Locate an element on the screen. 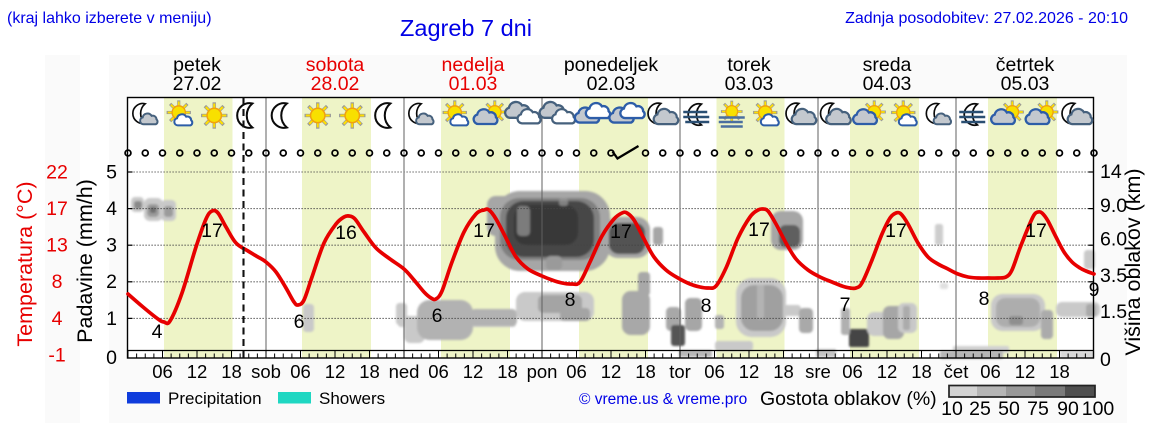 Image resolution: width=1152 pixels, height=448 pixels. svg-text: 25 is located at coordinates (980, 409).